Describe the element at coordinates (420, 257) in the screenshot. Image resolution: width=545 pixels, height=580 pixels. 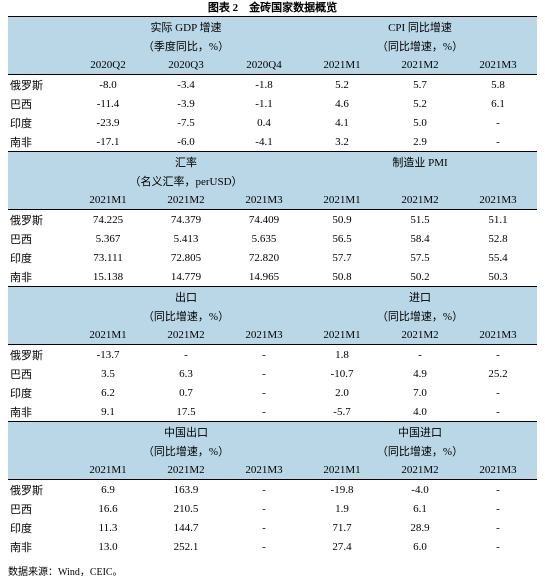
I see `value-cell: 57.5` at that location.